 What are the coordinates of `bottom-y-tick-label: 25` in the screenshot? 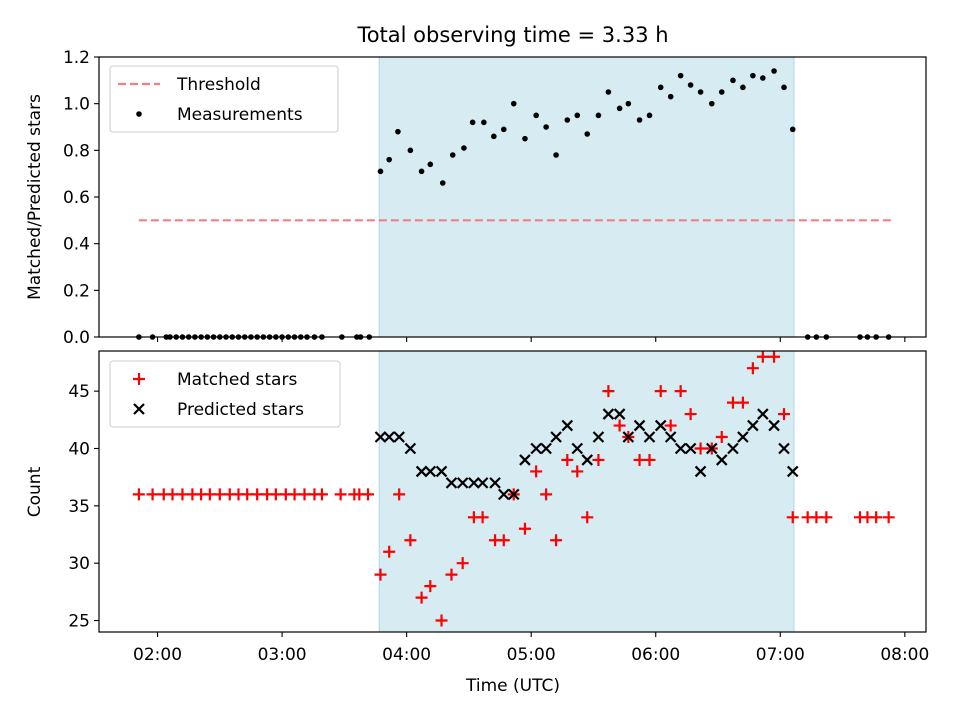 It's located at (79, 622).